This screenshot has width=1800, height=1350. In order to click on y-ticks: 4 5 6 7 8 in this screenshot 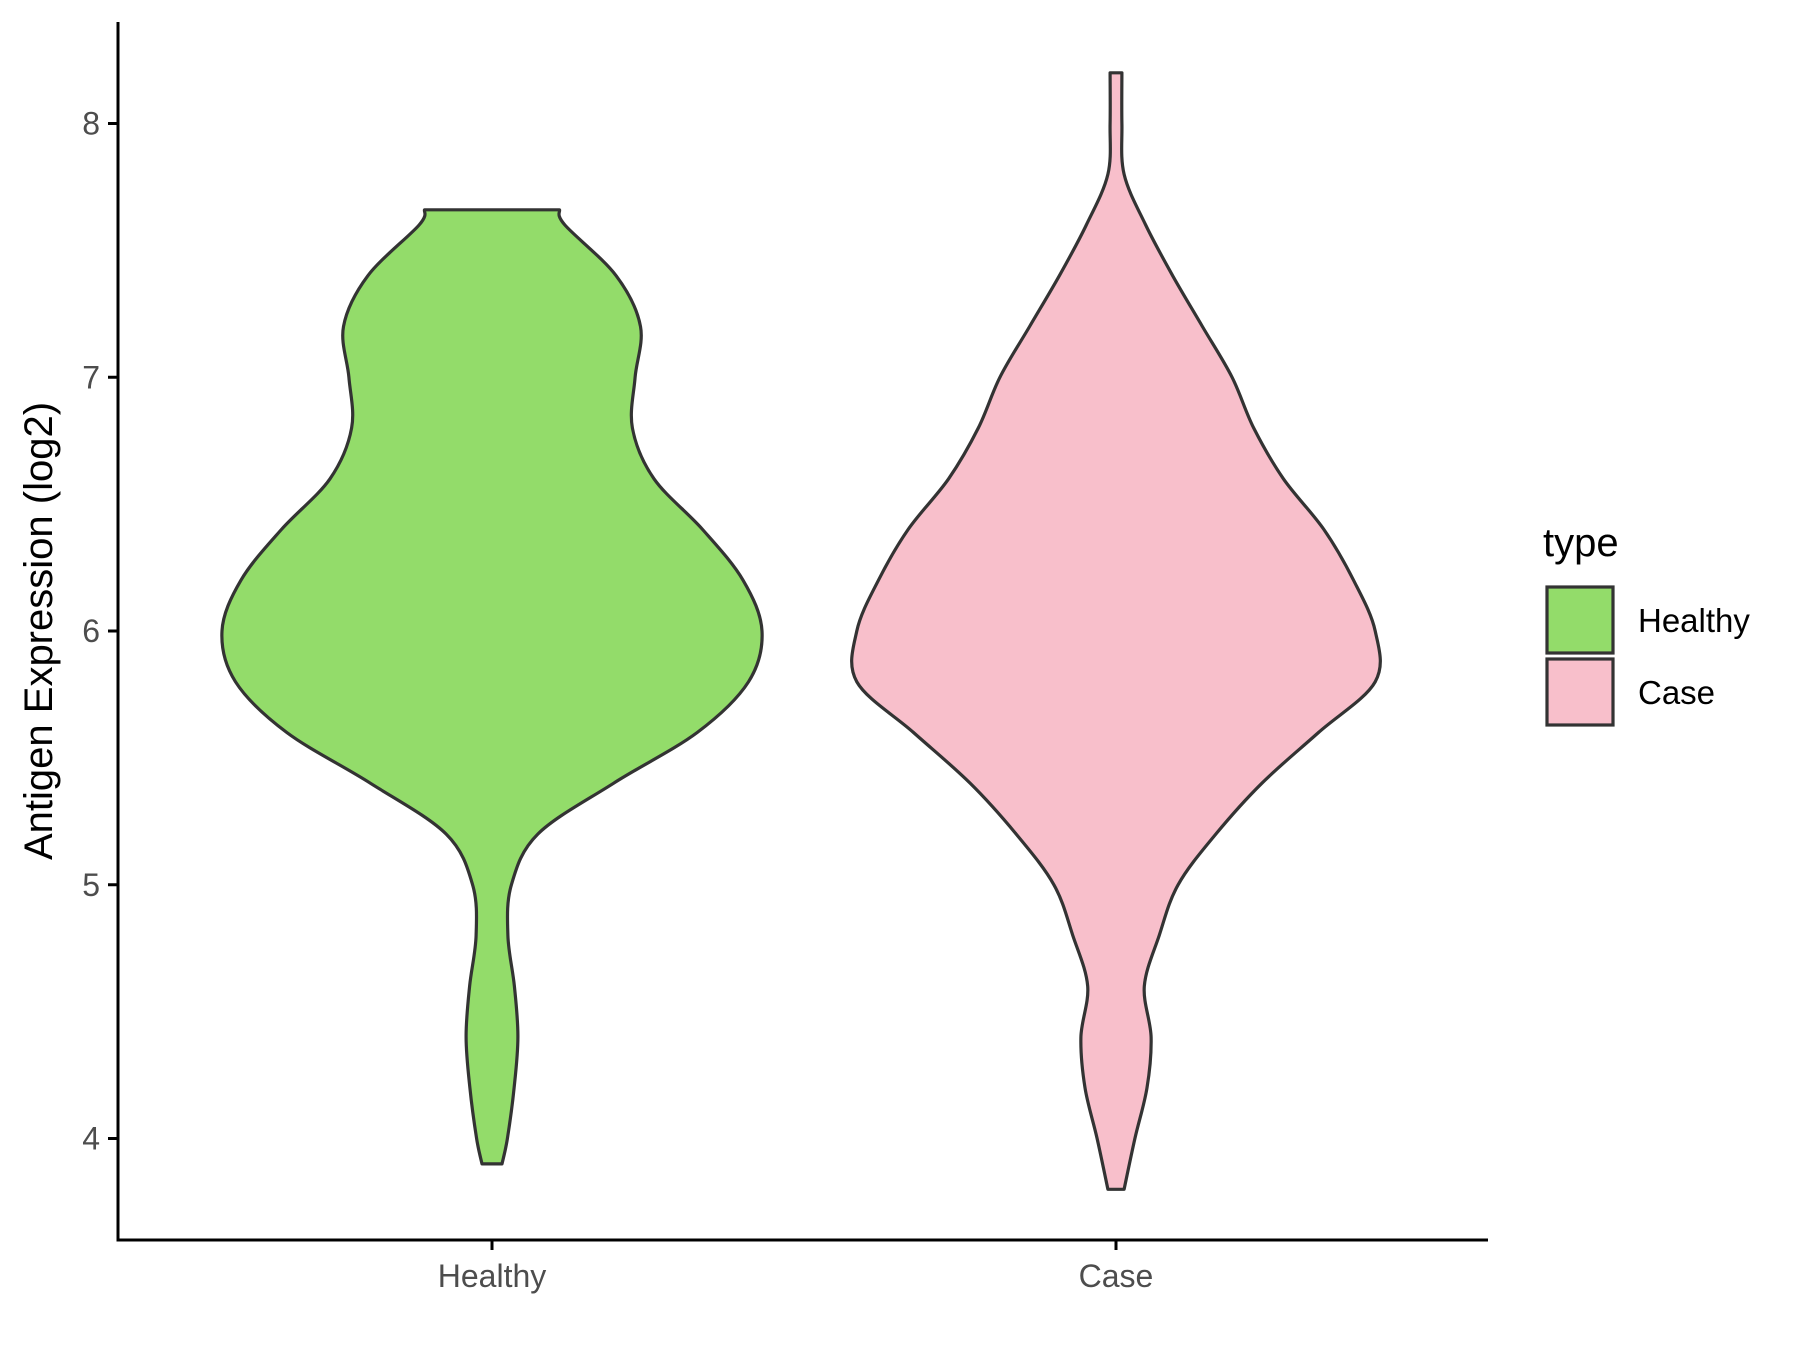, I will do `click(100, 631)`.